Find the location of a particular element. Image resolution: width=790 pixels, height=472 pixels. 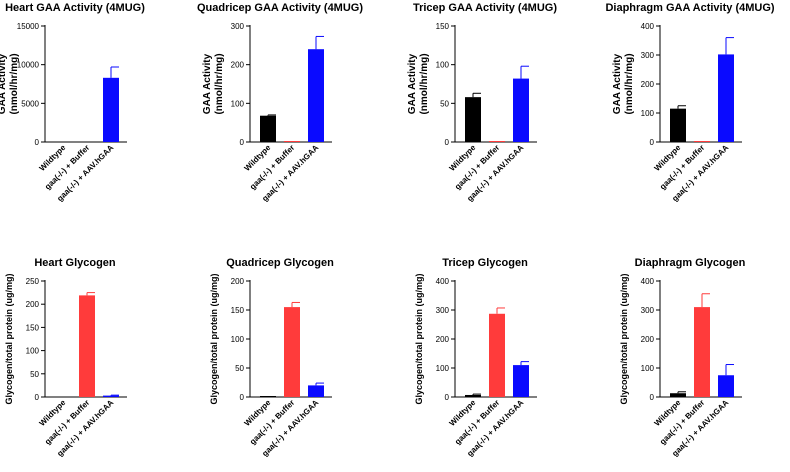

diaphragm-gaa-activity-4mug-bar-wildtype is located at coordinates (678, 125).